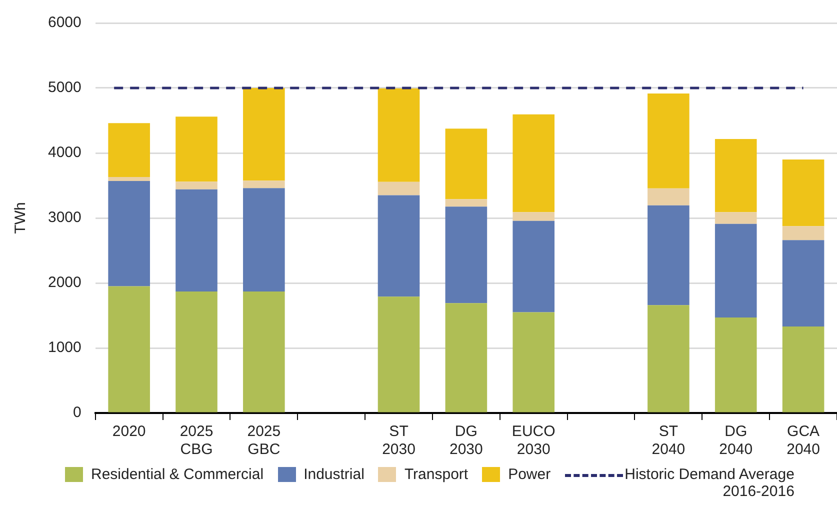 This screenshot has width=837, height=506. Describe the element at coordinates (197, 440) in the screenshot. I see `x-tick-label: 2025 CBG` at that location.